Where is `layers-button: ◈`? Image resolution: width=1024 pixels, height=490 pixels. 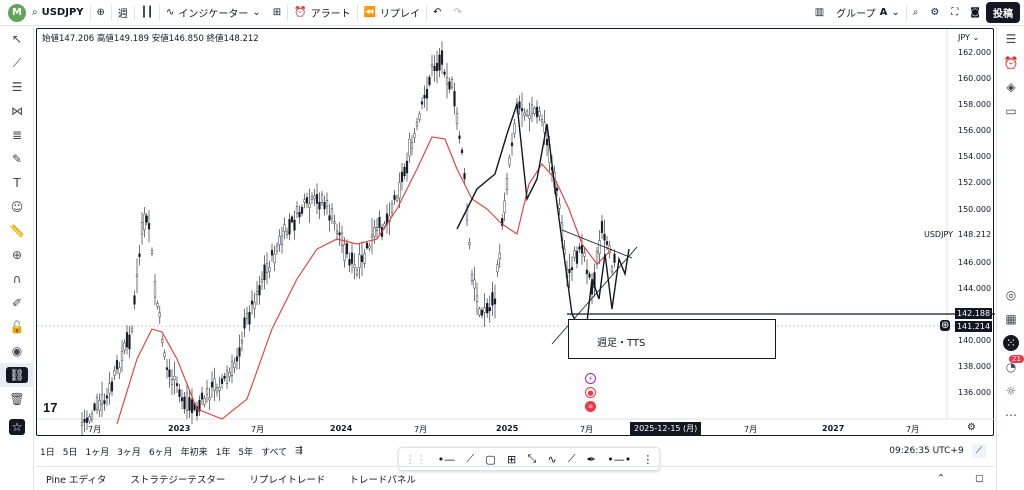 layers-button: ◈ is located at coordinates (1010, 87).